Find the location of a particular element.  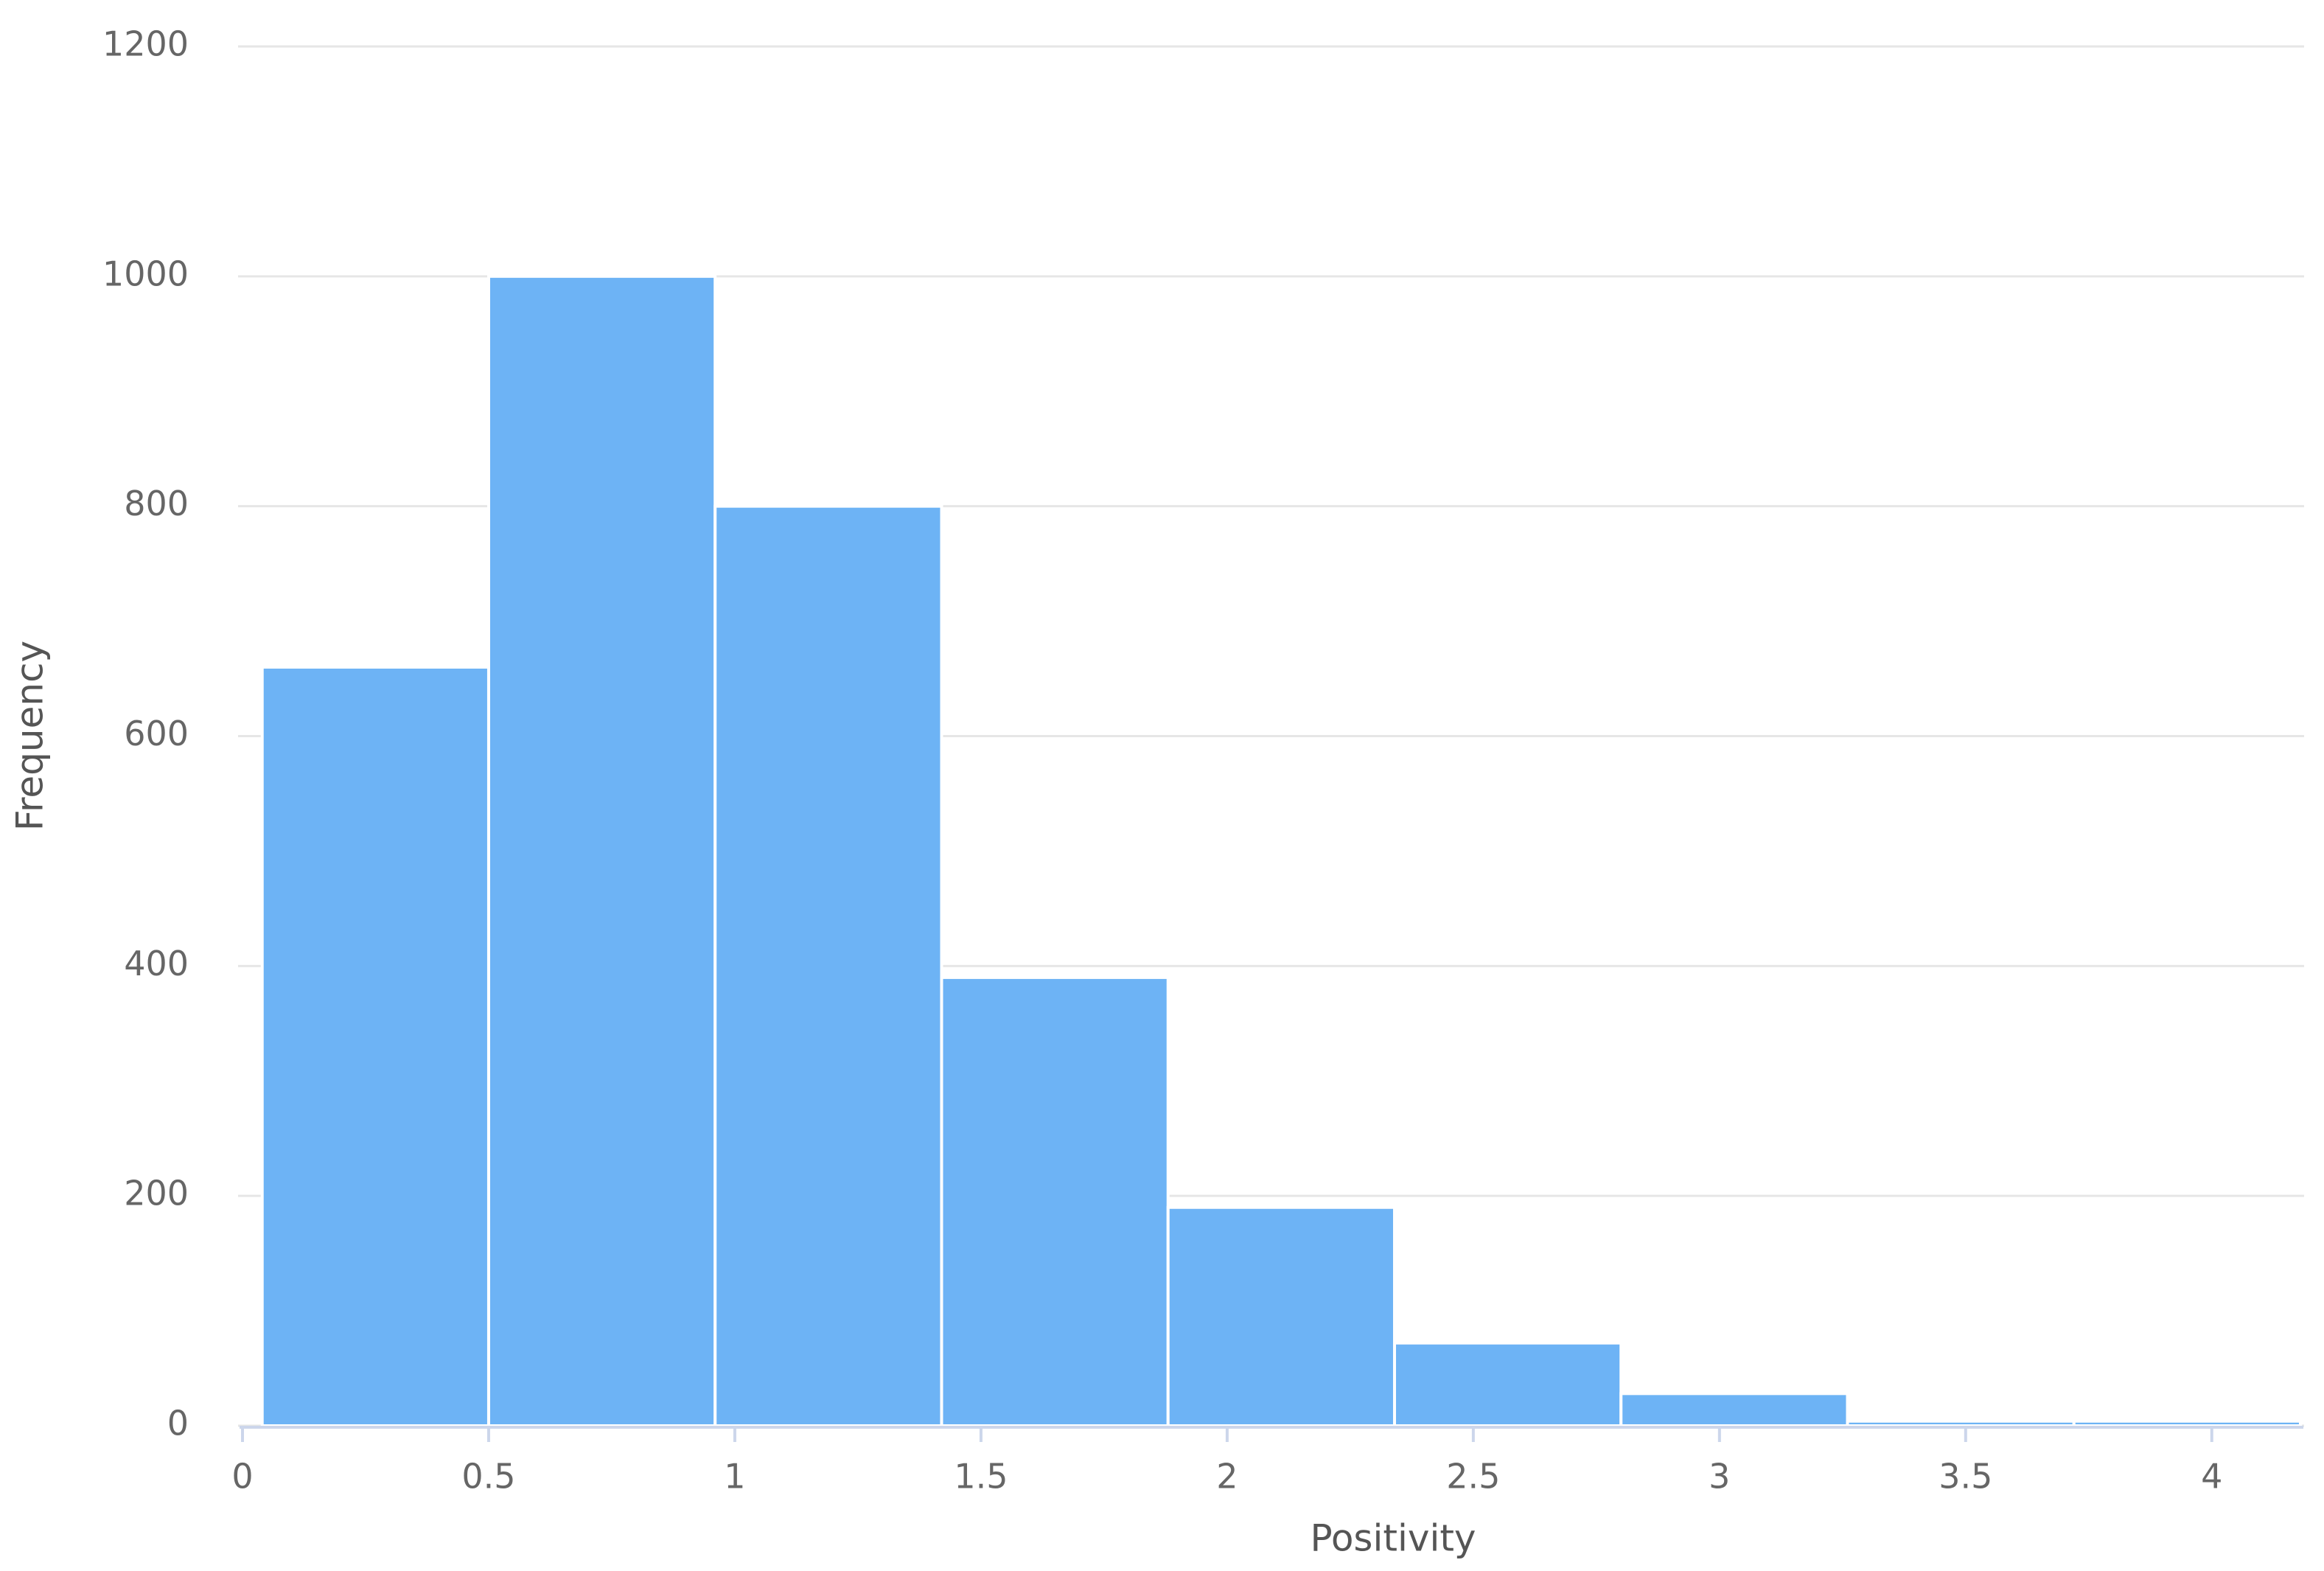

y-tick-label: 1200 is located at coordinates (145, 44).